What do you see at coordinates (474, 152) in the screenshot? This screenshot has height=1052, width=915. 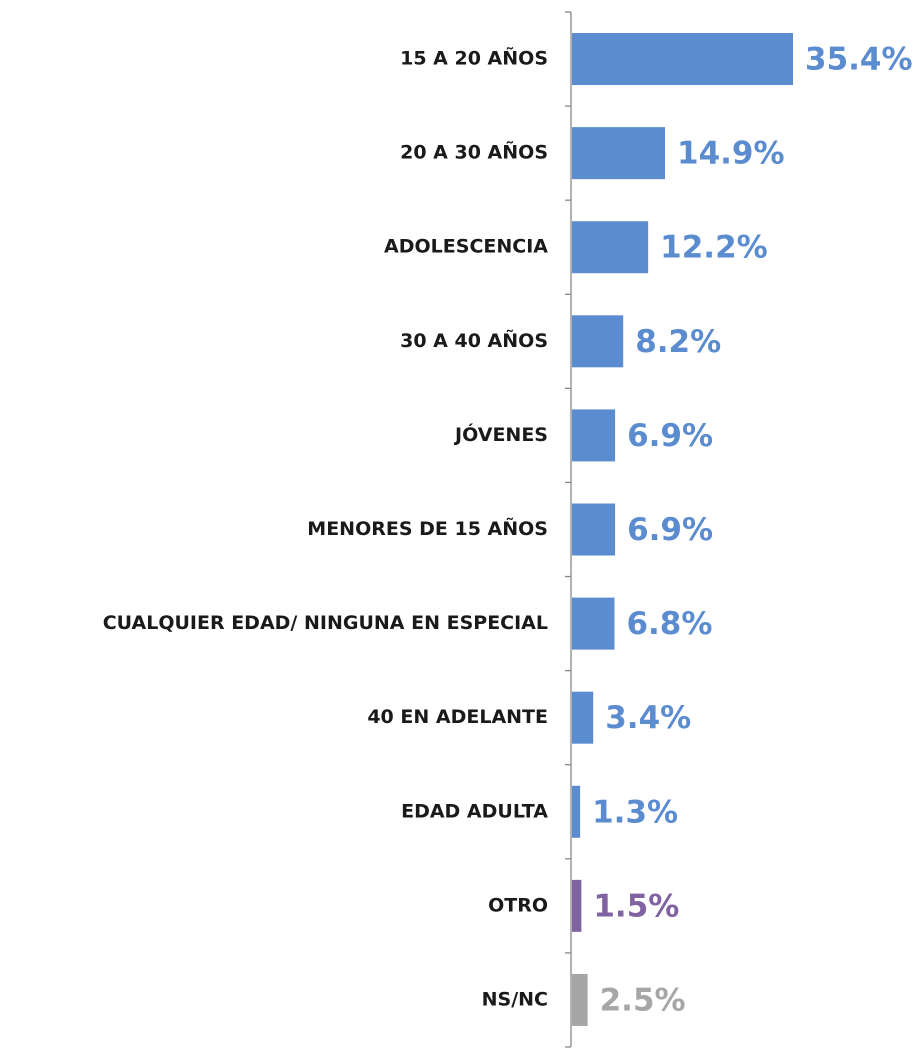 I see `category-label: 20 A 30 AÑOS` at bounding box center [474, 152].